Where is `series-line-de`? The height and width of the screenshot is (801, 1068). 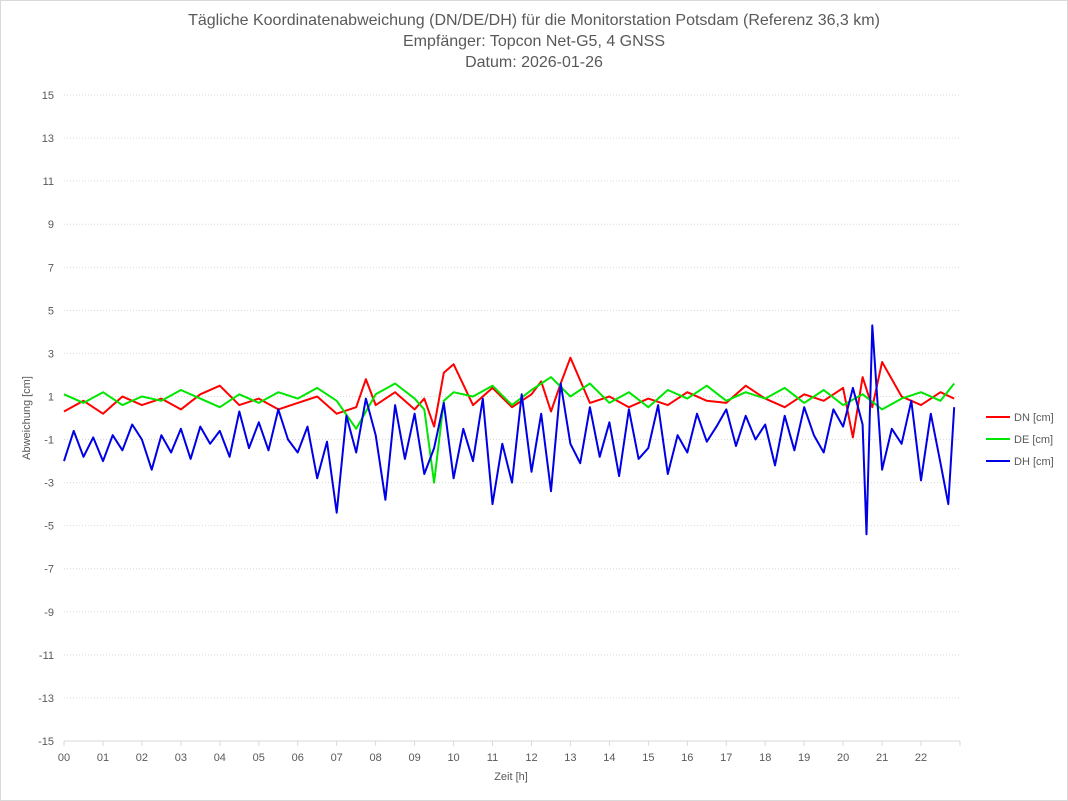
series-line-de is located at coordinates (509, 430).